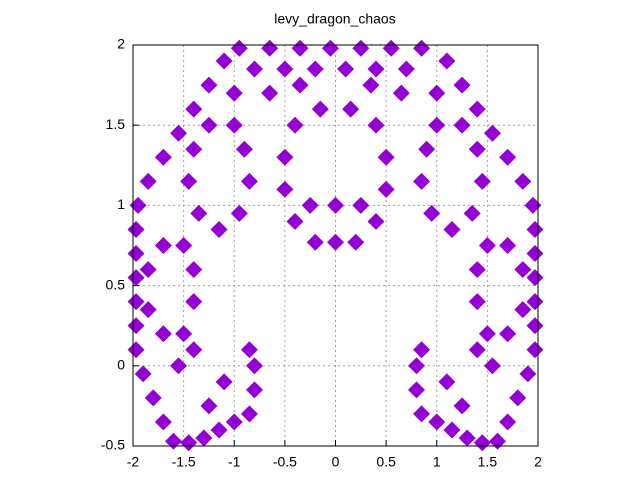 Image resolution: width=640 pixels, height=480 pixels. Describe the element at coordinates (336, 462) in the screenshot. I see `x-tick-label: 0` at that location.